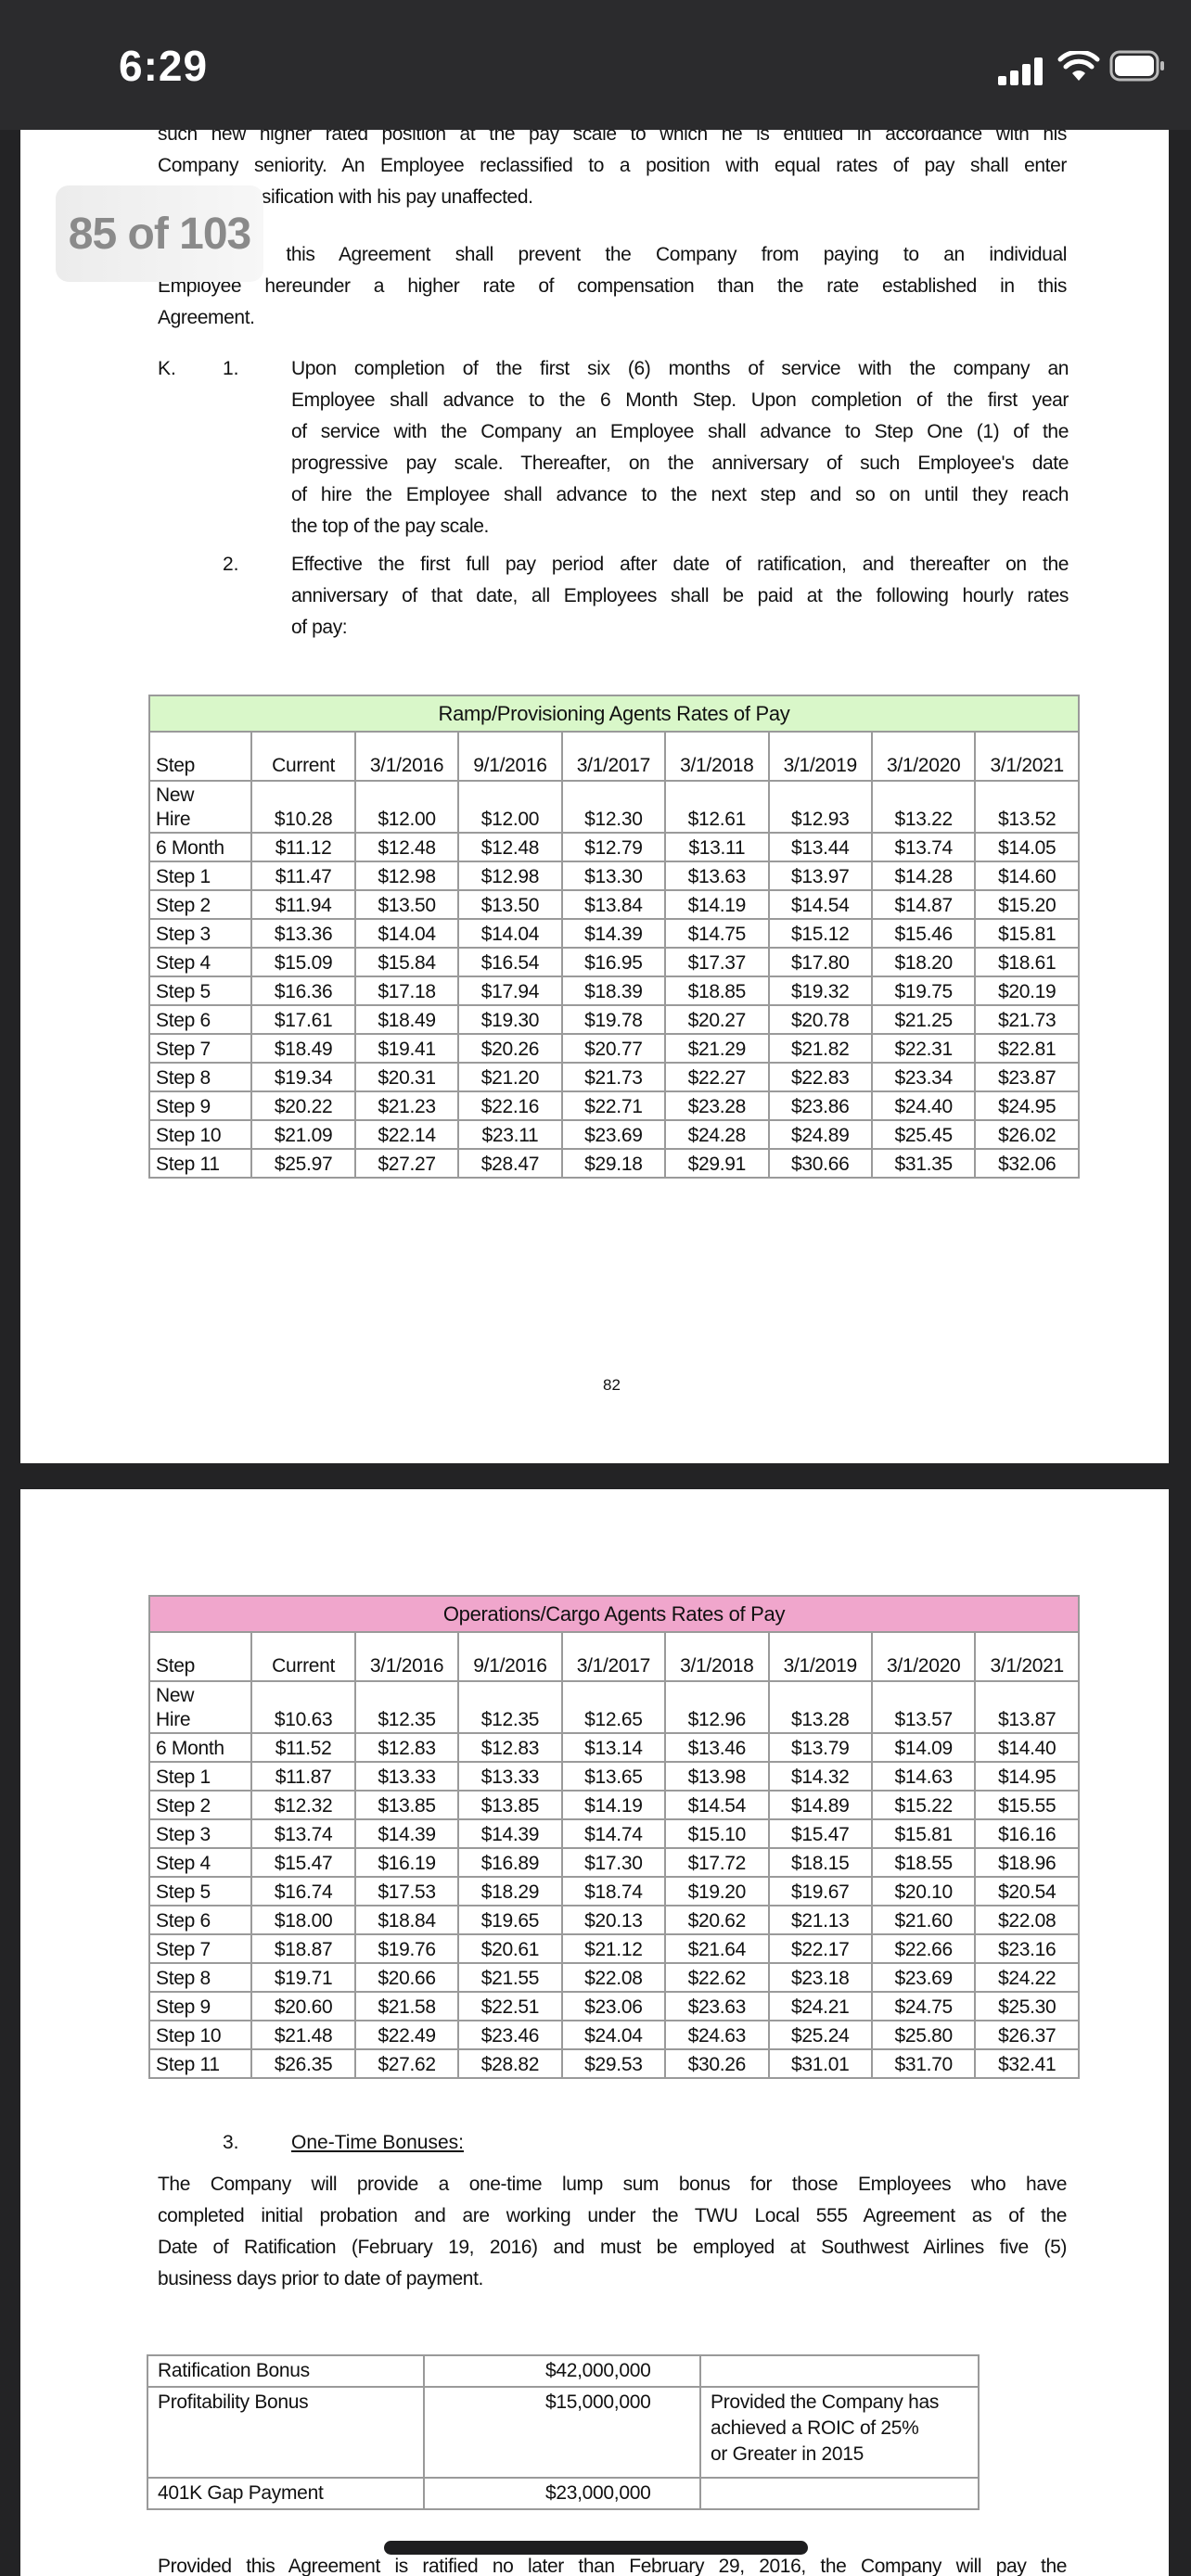 Image resolution: width=1191 pixels, height=2576 pixels. Describe the element at coordinates (303, 1978) in the screenshot. I see `rate-cell: $19.71` at that location.